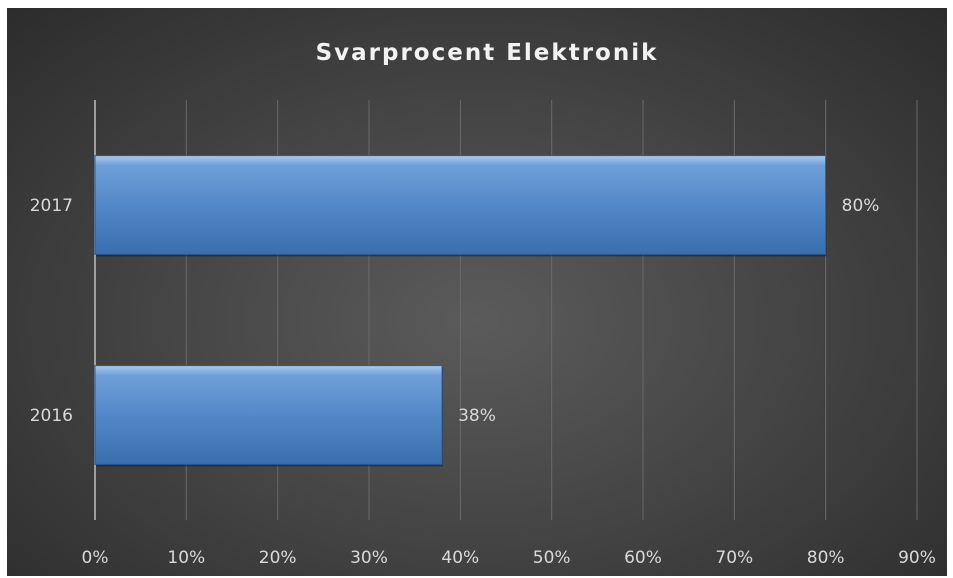  Describe the element at coordinates (861, 206) in the screenshot. I see `data-label: 80%` at that location.